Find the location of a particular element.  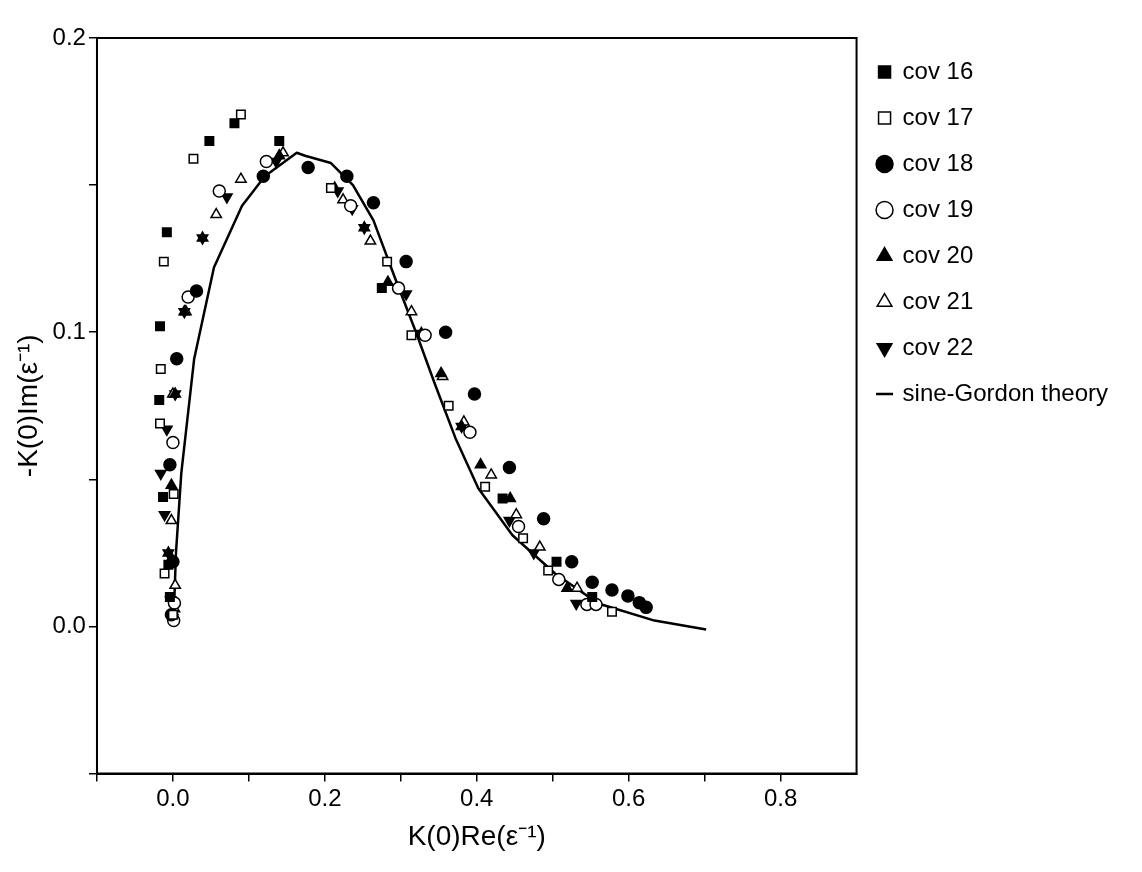

y-tick-label: 0.0 is located at coordinates (69, 625).